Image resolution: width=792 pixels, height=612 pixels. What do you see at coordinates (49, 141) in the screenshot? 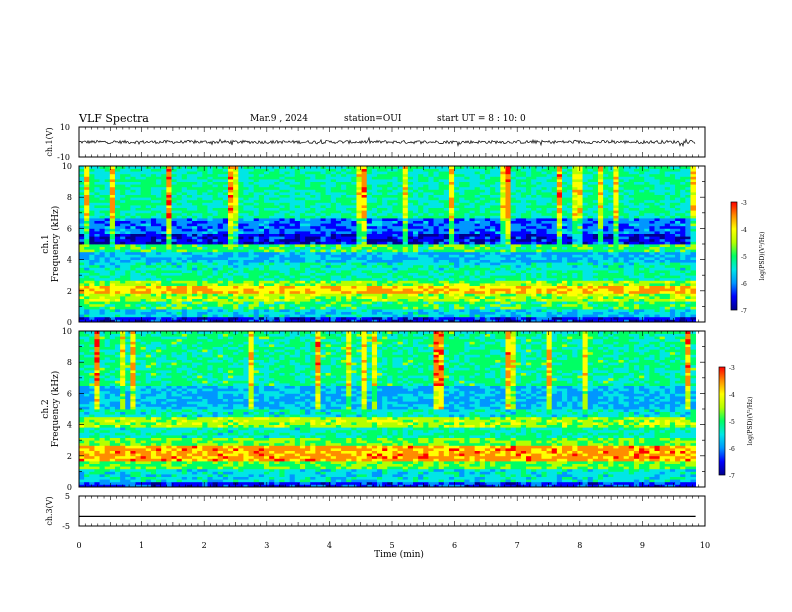
I see `ch1-waveform-ylabel: ch.1(V)` at bounding box center [49, 141].